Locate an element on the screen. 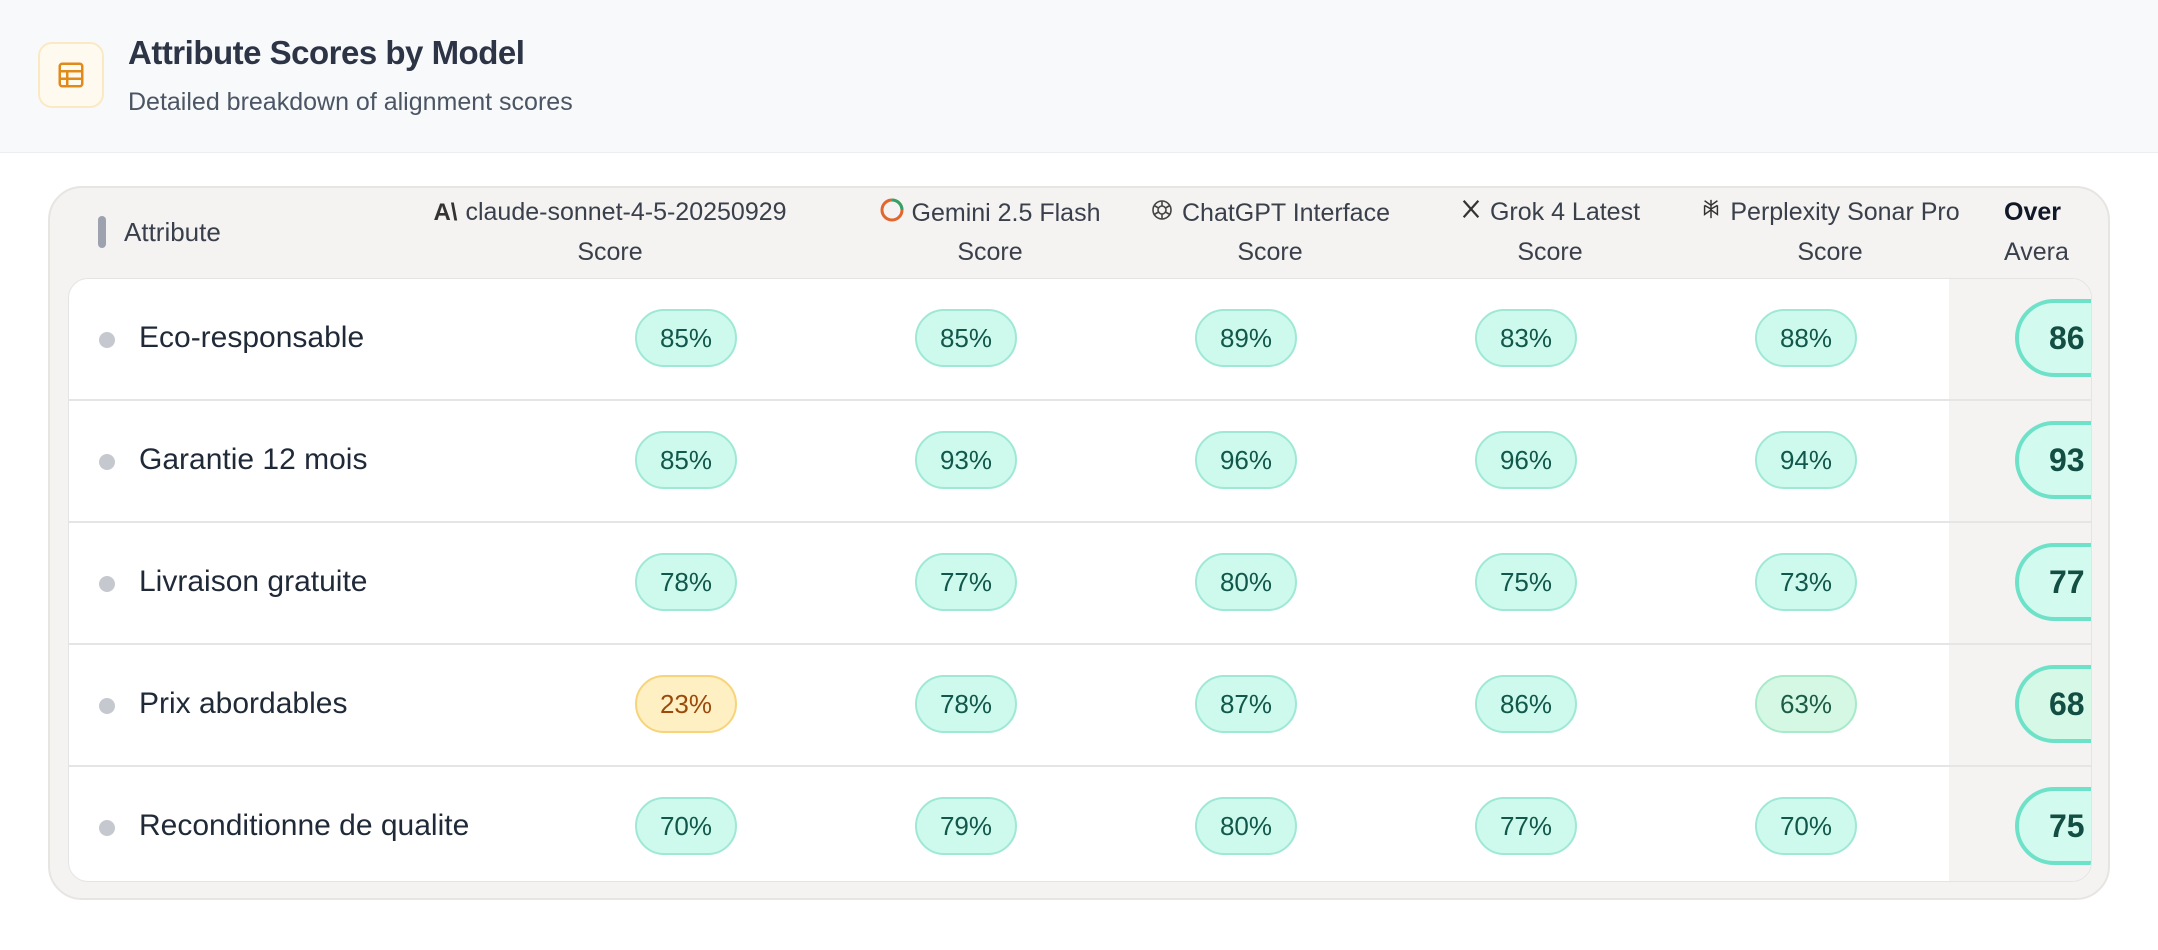 The image size is (2158, 950). score-pill: 94% is located at coordinates (1806, 460).